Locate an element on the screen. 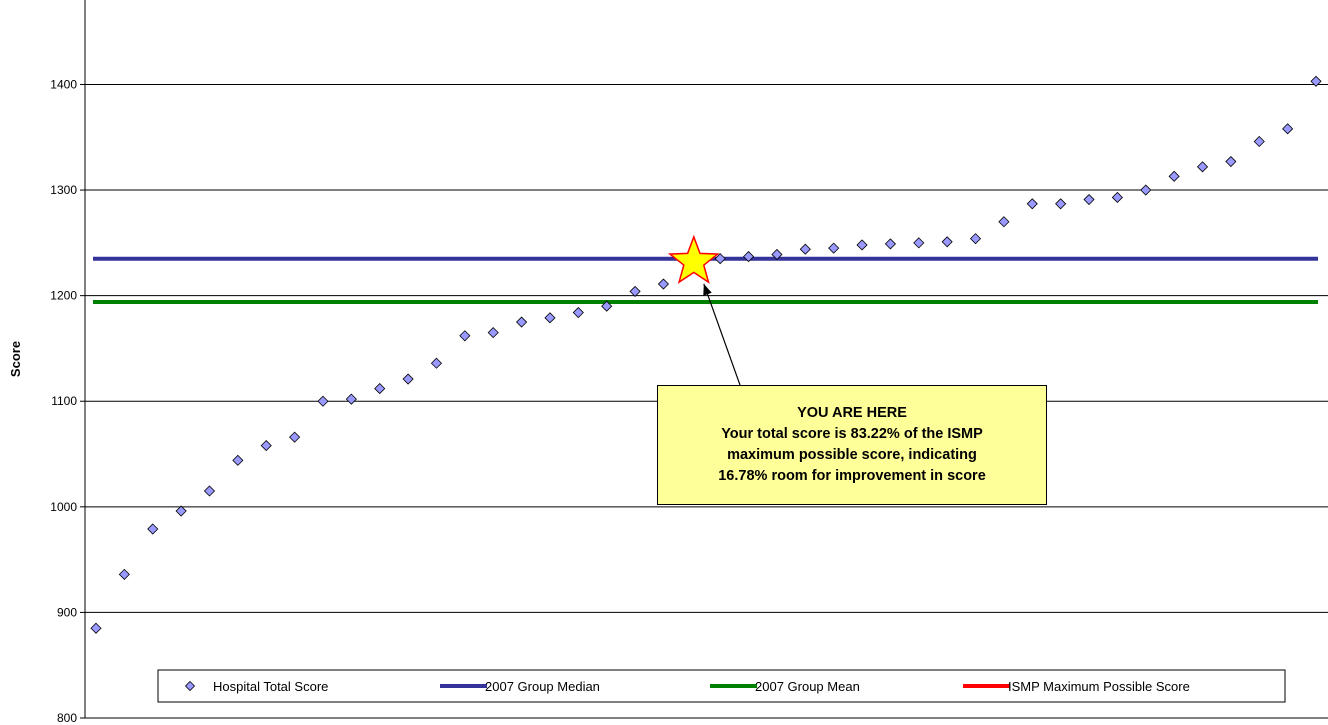 This screenshot has width=1328, height=725. legend-marker-hospital-total-score is located at coordinates (190, 686).